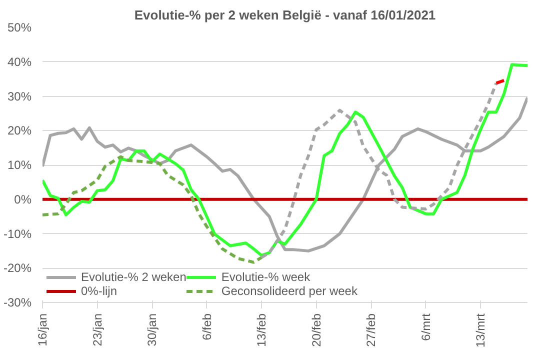 The image size is (557, 350). I want to click on y-tick-label: 30%, so click(19, 96).